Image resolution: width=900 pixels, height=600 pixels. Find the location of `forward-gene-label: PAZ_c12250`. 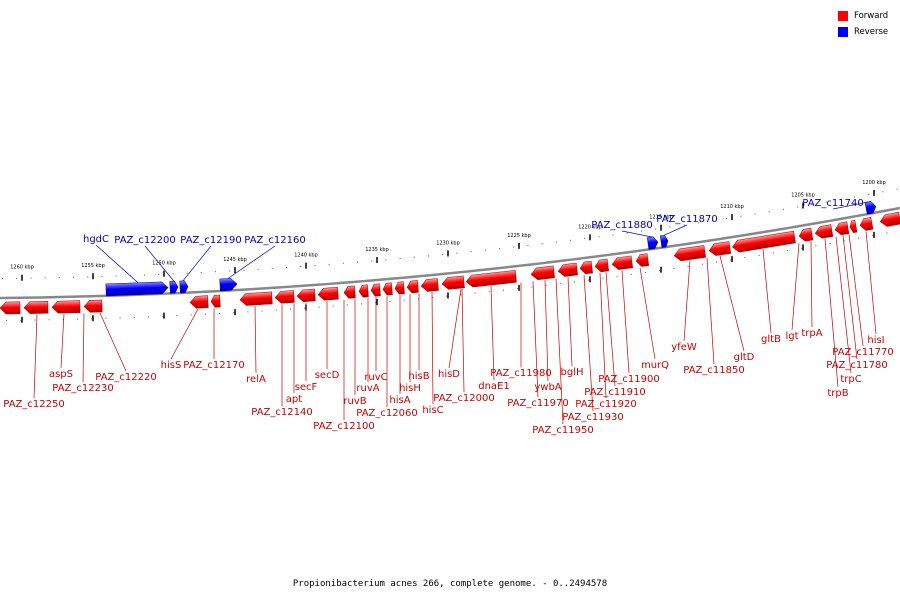

forward-gene-label: PAZ_c12250 is located at coordinates (33, 404).